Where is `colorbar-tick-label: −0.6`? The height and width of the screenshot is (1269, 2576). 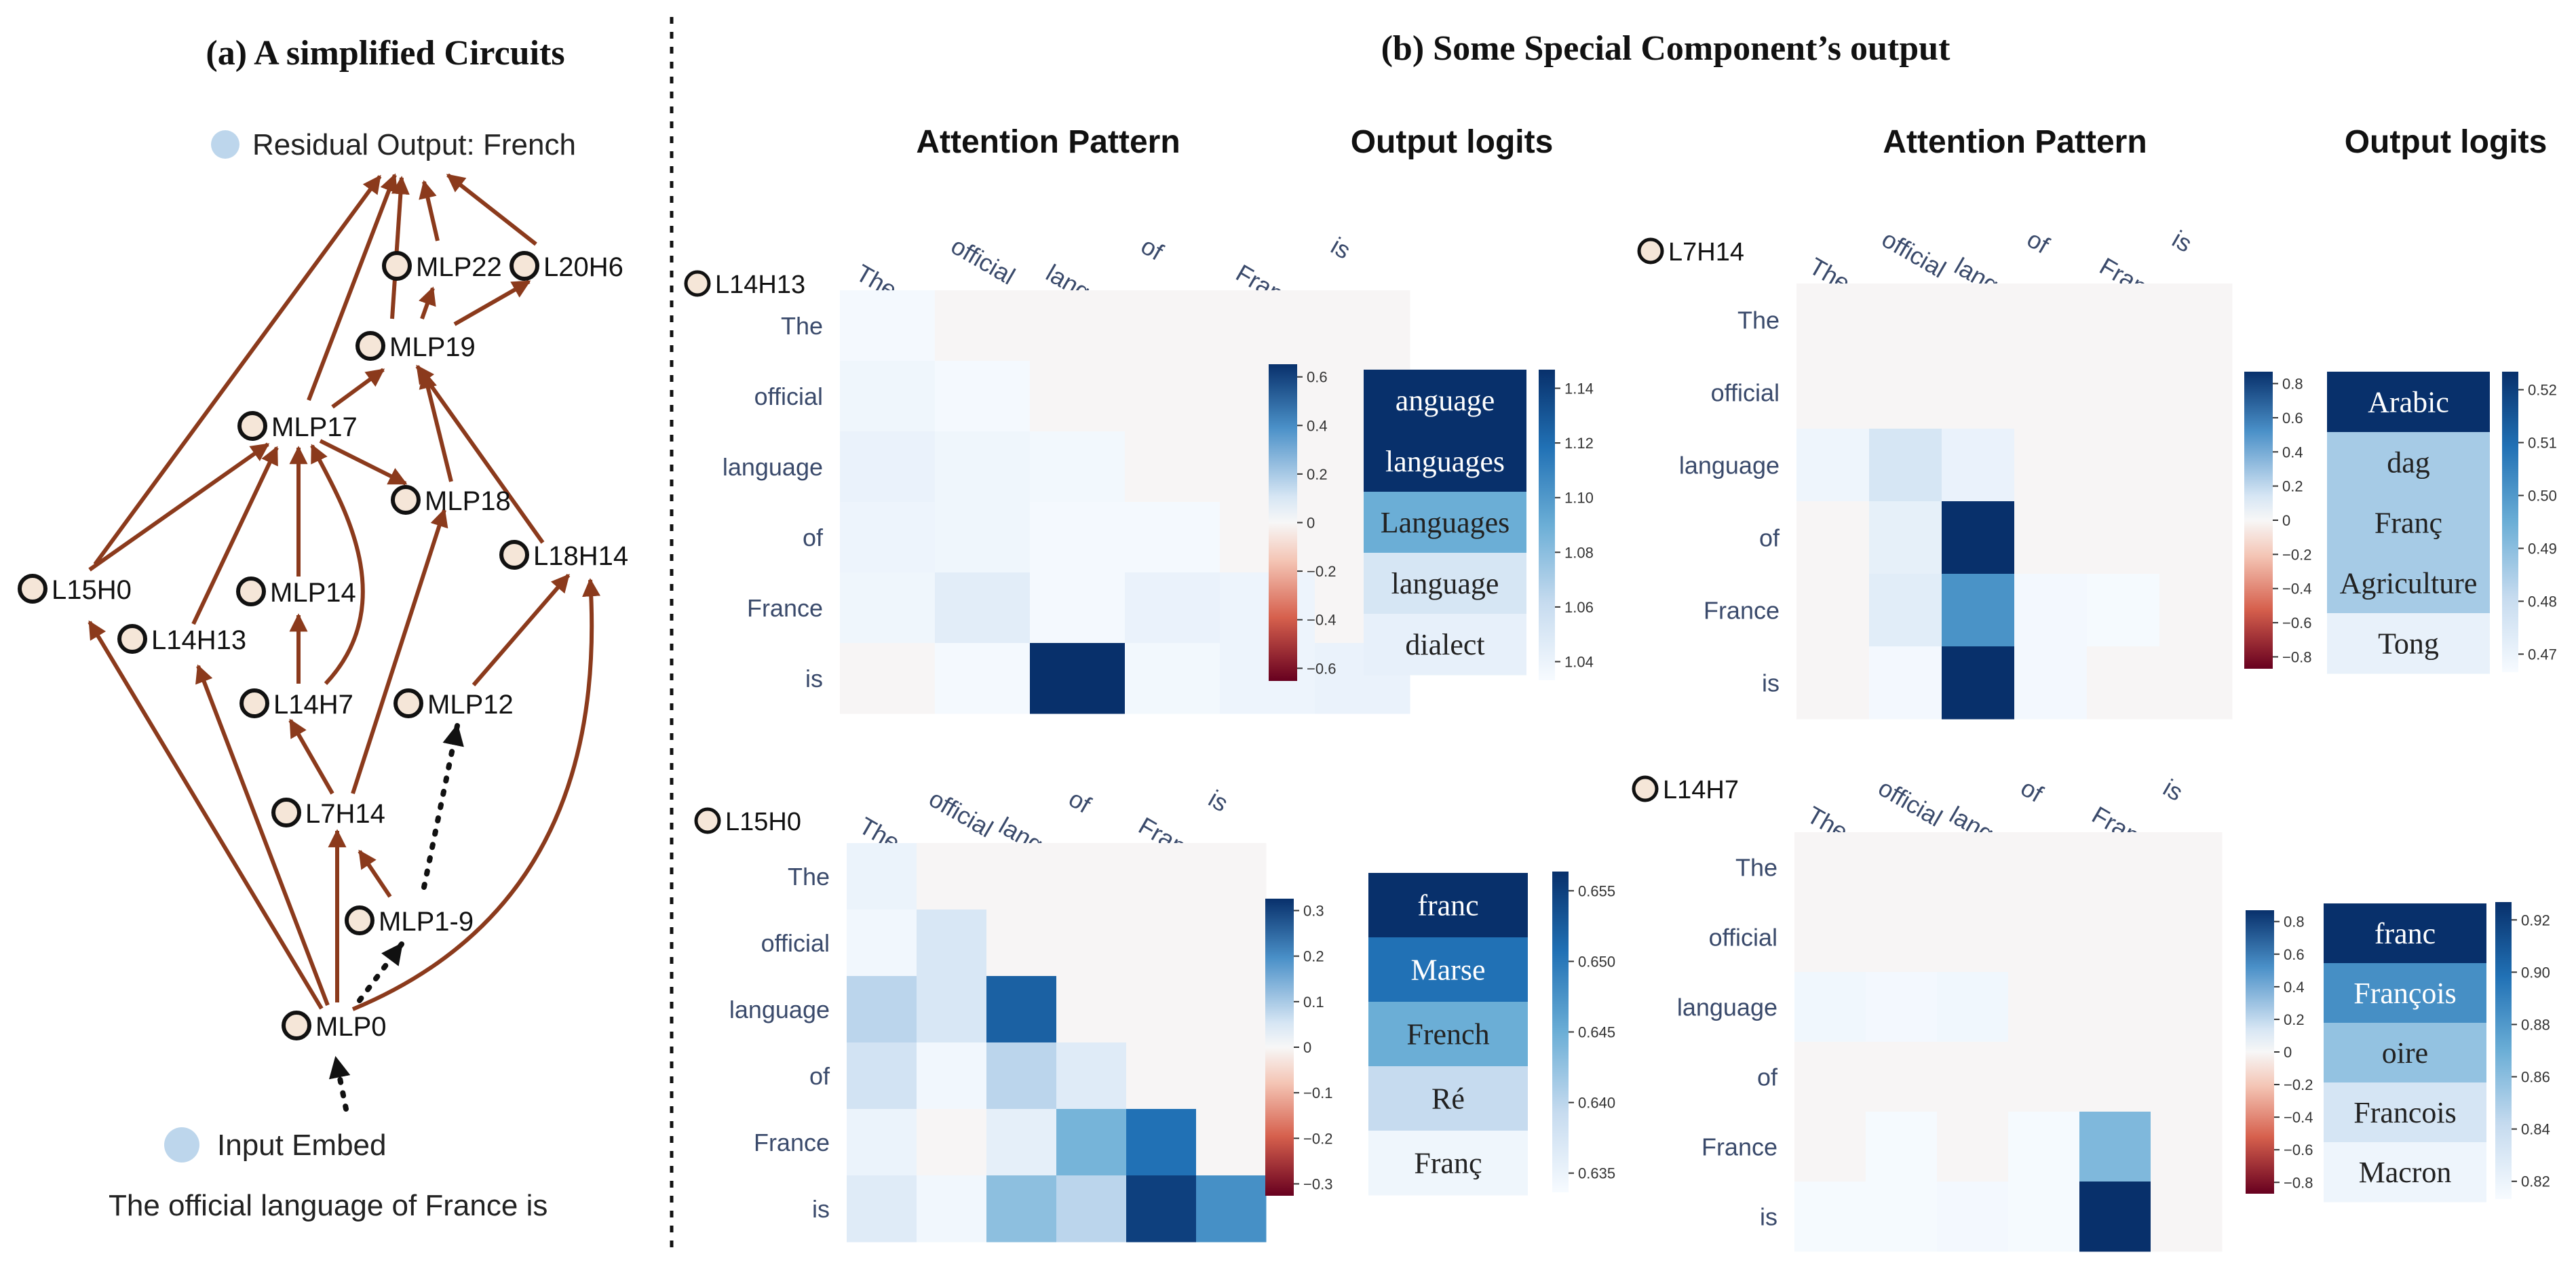 colorbar-tick-label: −0.6 is located at coordinates (1321, 668).